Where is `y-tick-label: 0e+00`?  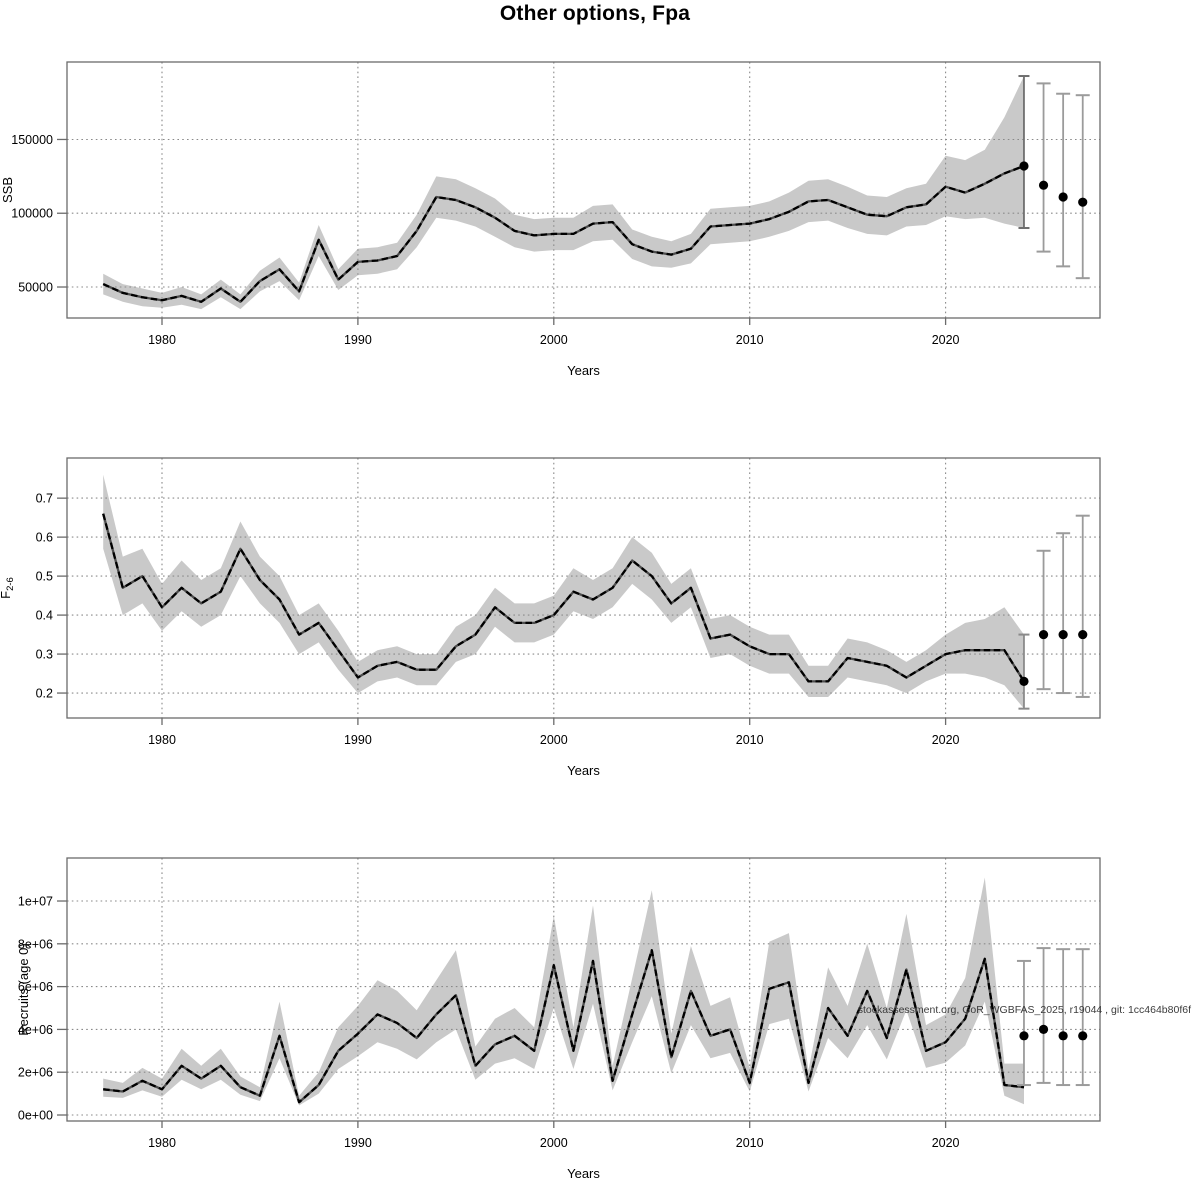 y-tick-label: 0e+00 is located at coordinates (35, 1116).